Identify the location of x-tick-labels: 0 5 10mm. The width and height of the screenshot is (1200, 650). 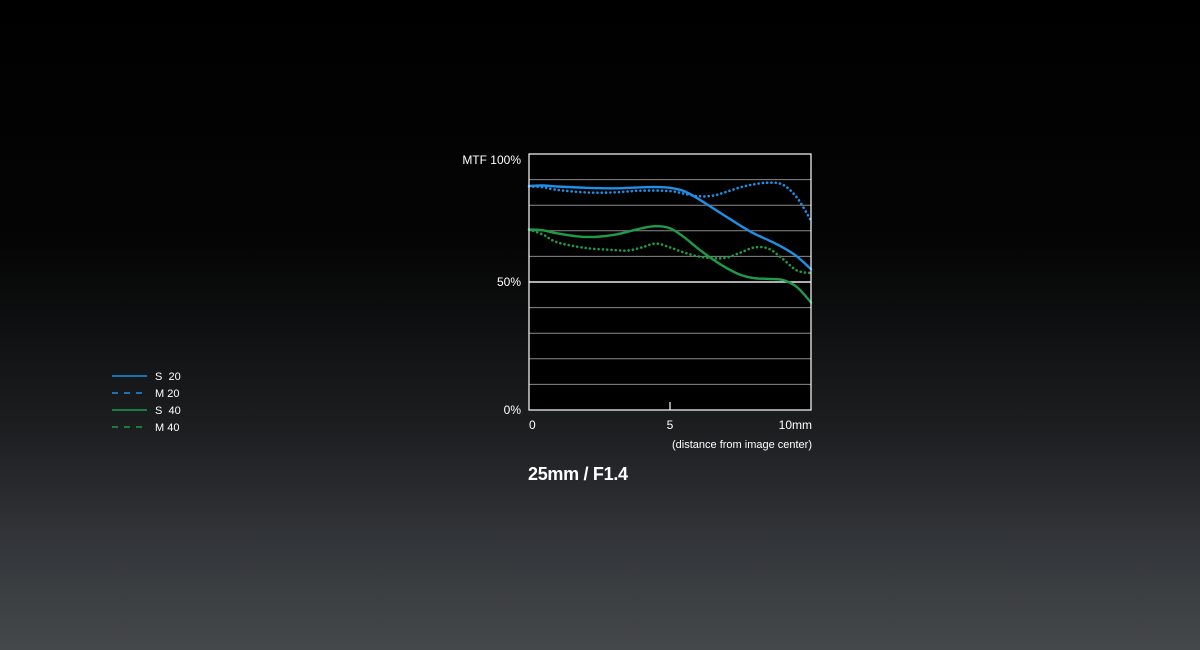
(670, 425).